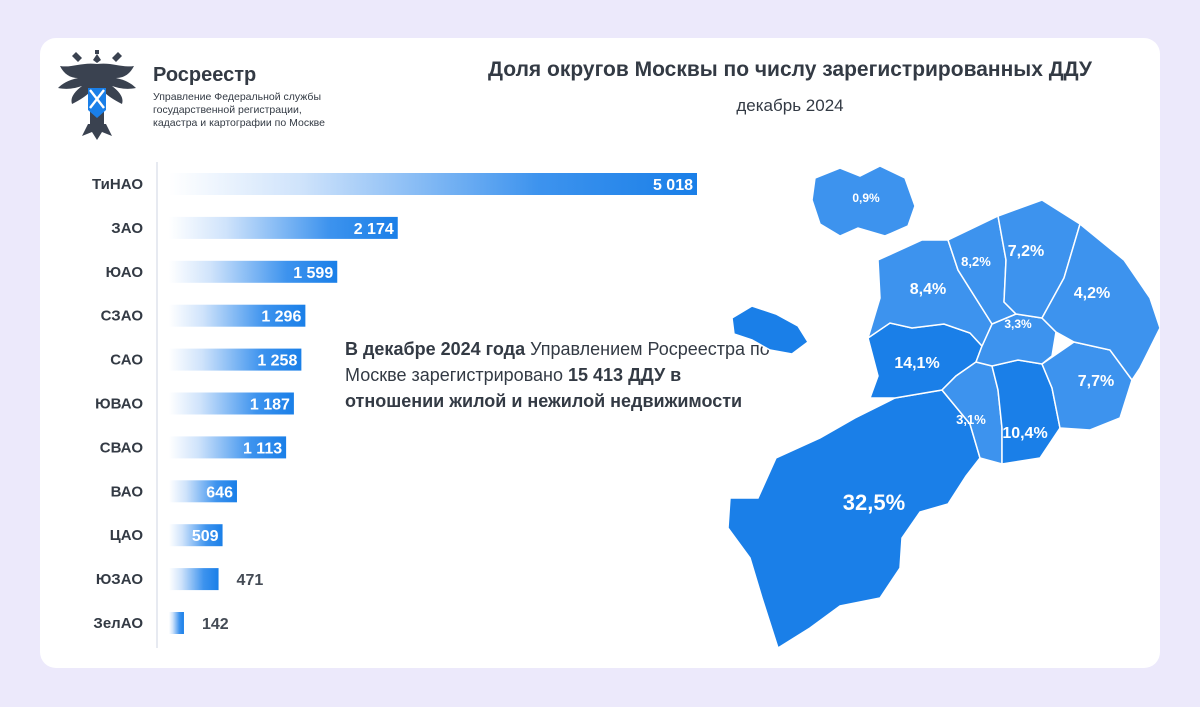 This screenshot has width=1200, height=707. I want to click on value-label: 5 018, so click(673, 185).